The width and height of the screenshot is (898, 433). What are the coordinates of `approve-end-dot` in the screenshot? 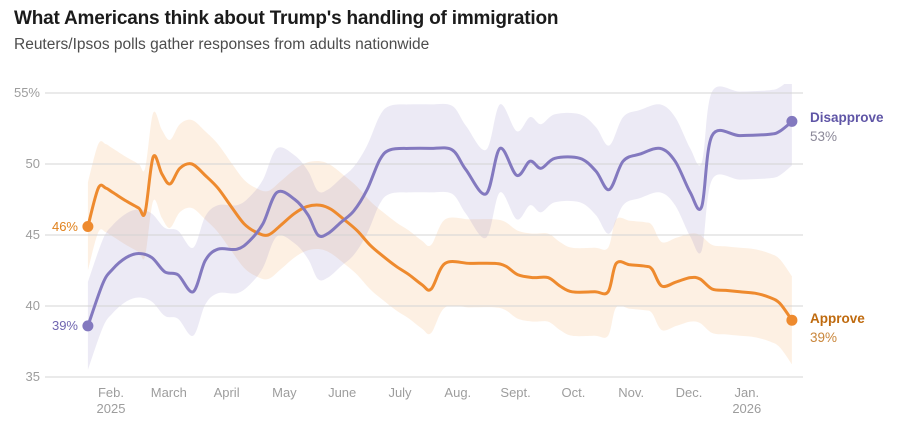 It's located at (792, 320).